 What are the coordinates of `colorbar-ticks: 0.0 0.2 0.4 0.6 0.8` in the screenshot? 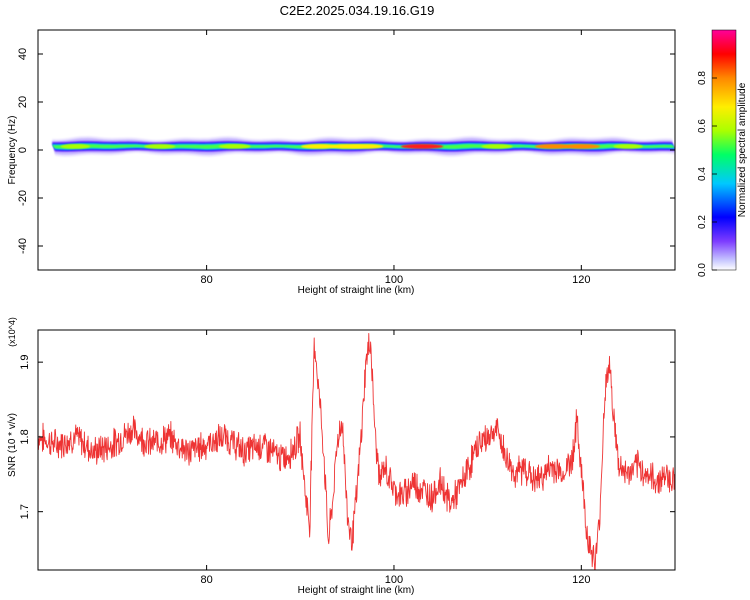 It's located at (707, 174).